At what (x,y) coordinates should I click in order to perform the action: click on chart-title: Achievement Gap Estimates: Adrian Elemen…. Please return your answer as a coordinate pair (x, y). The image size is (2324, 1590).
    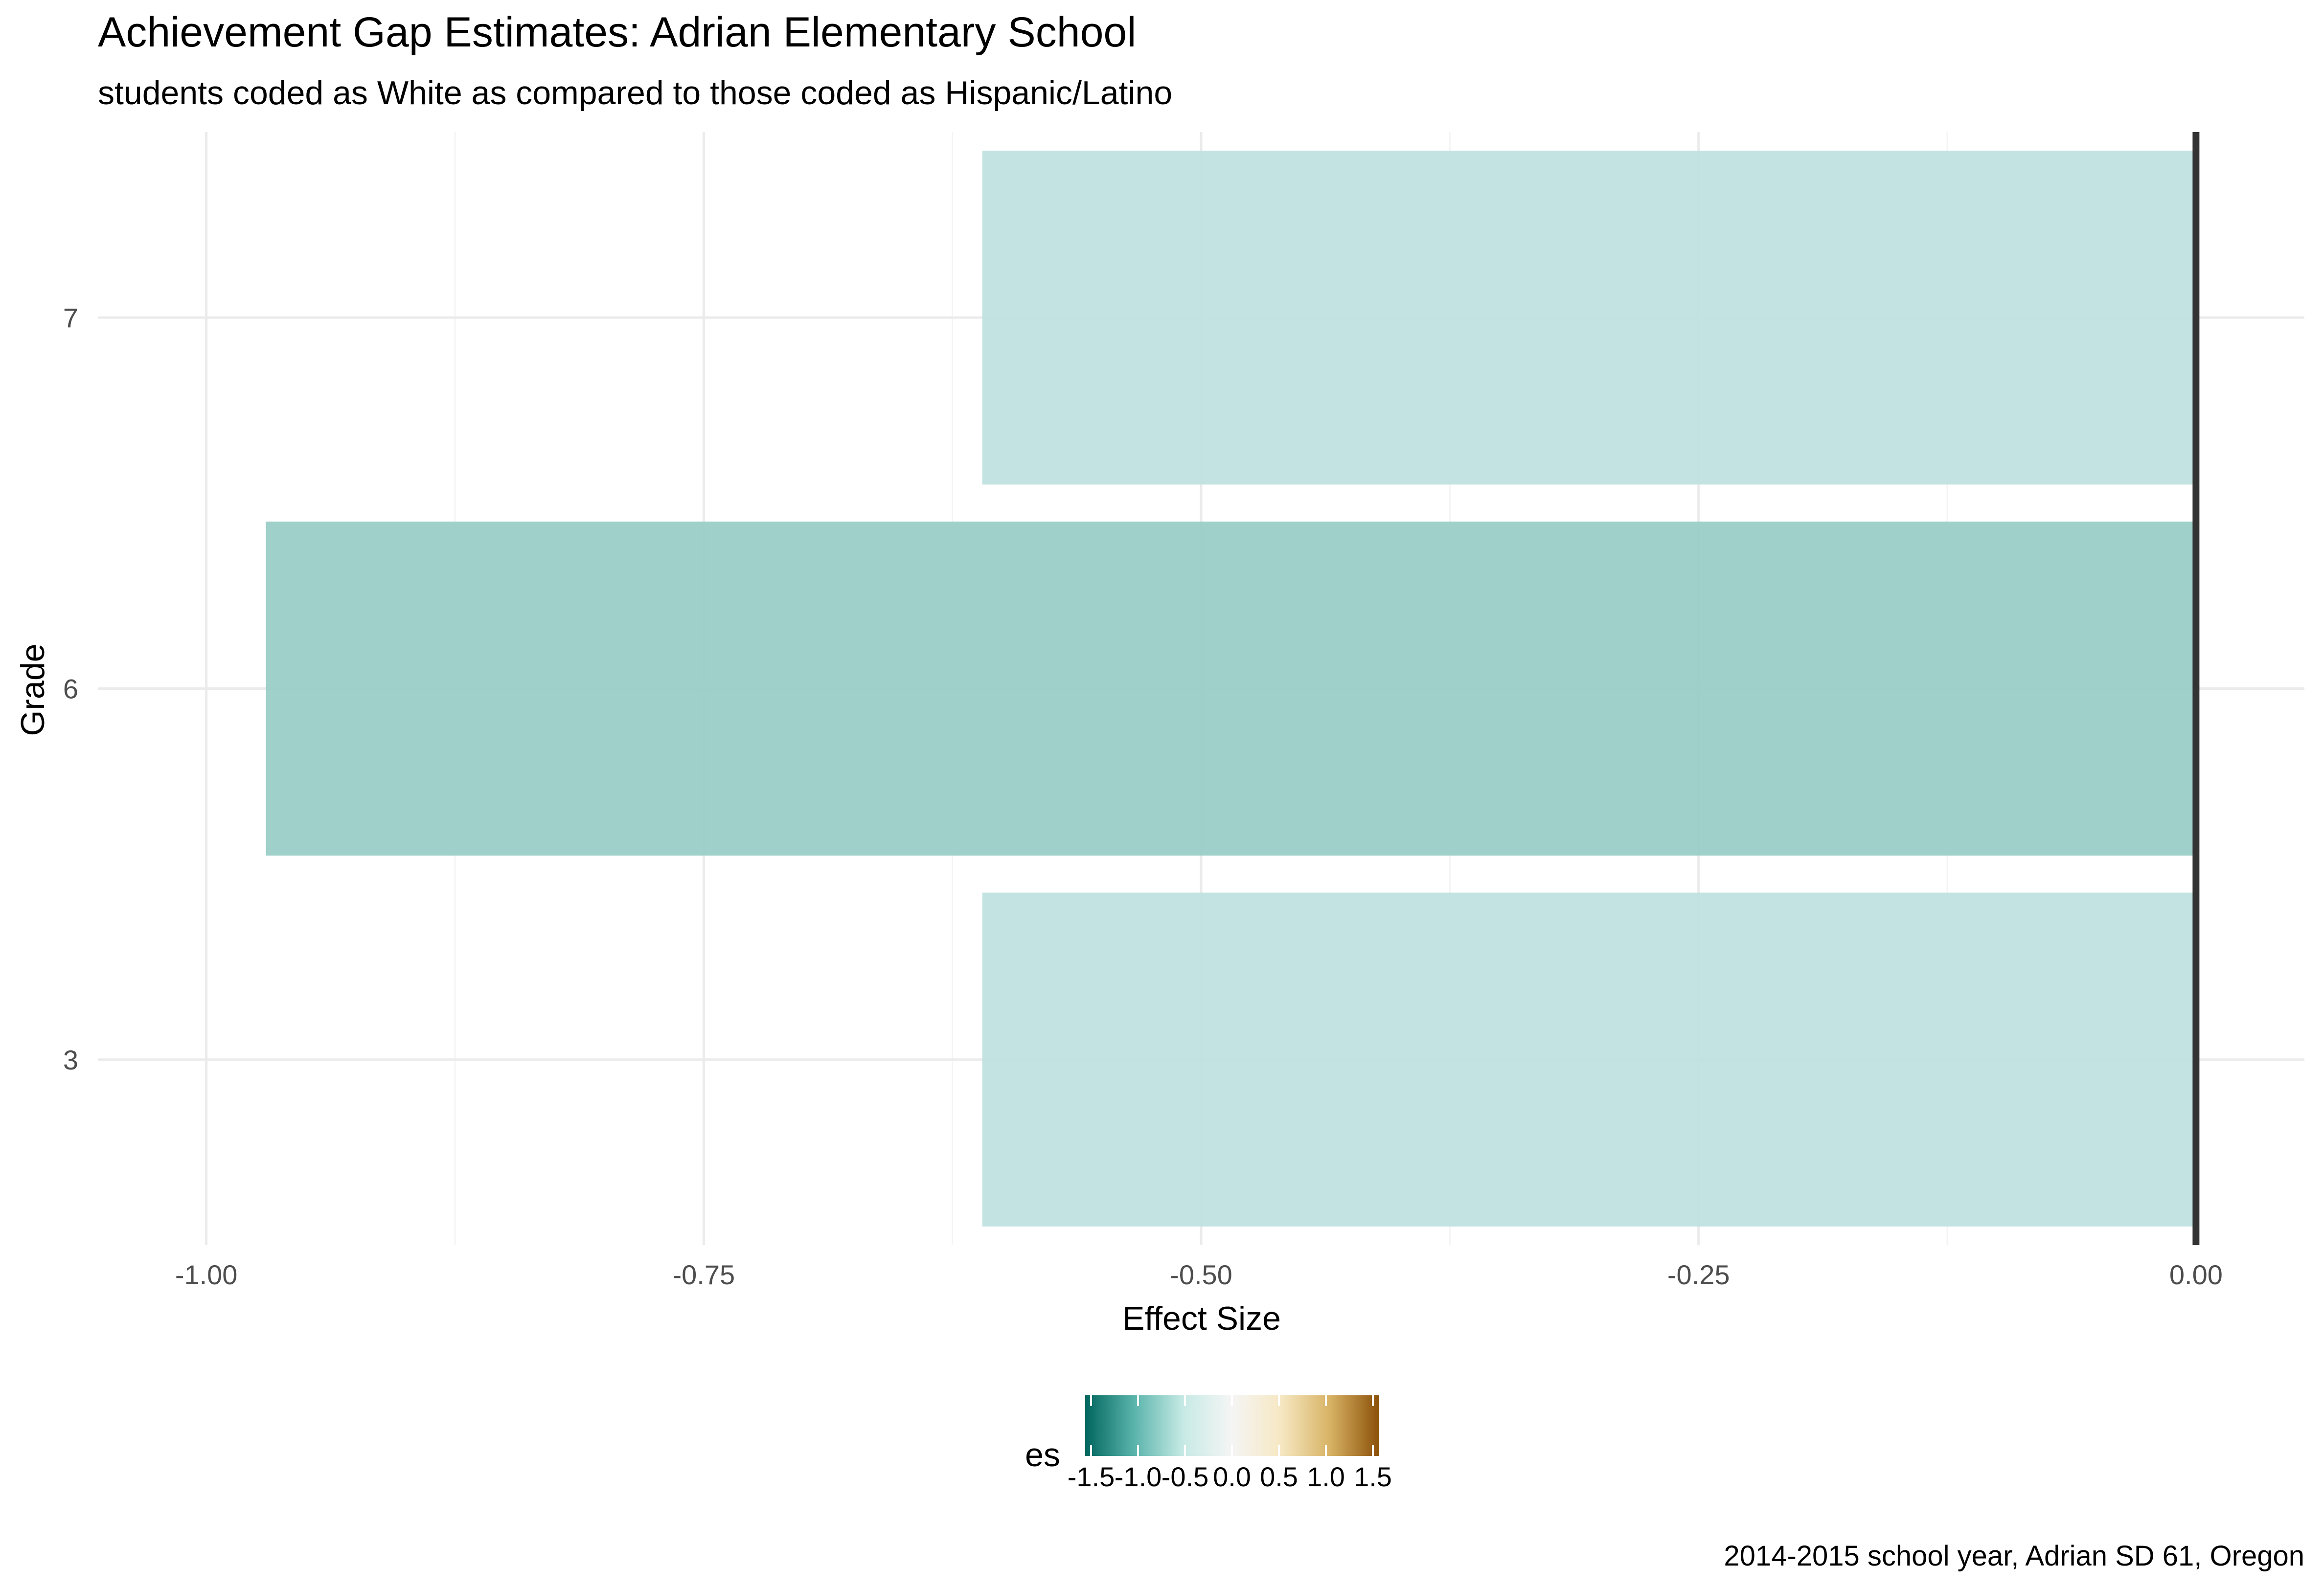
    Looking at the image, I should click on (617, 33).